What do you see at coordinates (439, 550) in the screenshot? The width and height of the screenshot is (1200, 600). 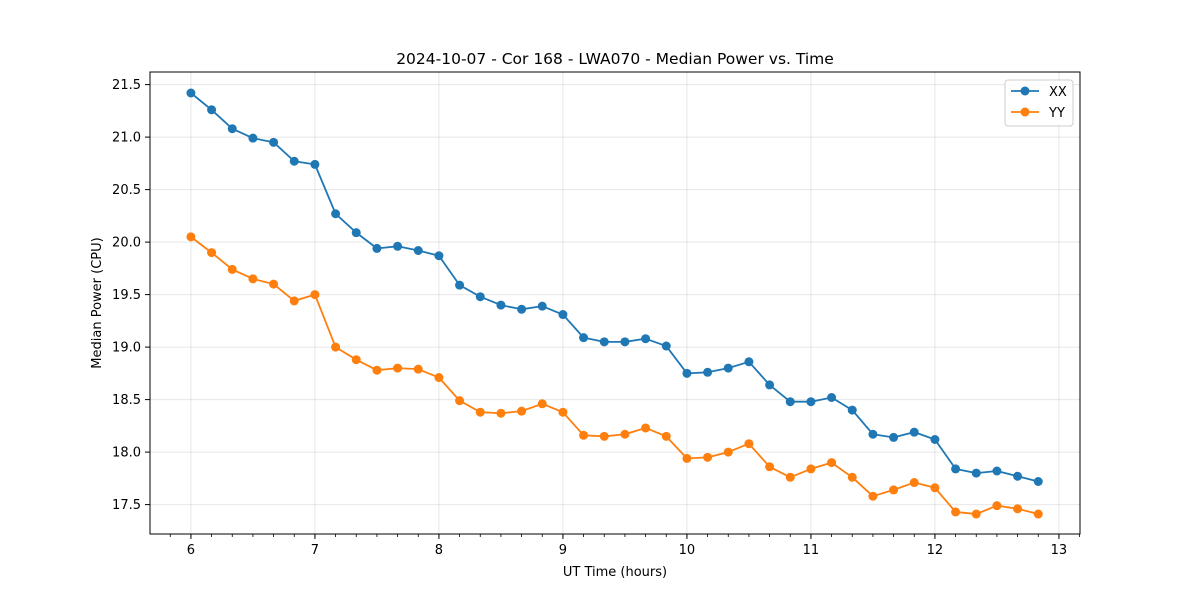 I see `x-tick-label: 8` at bounding box center [439, 550].